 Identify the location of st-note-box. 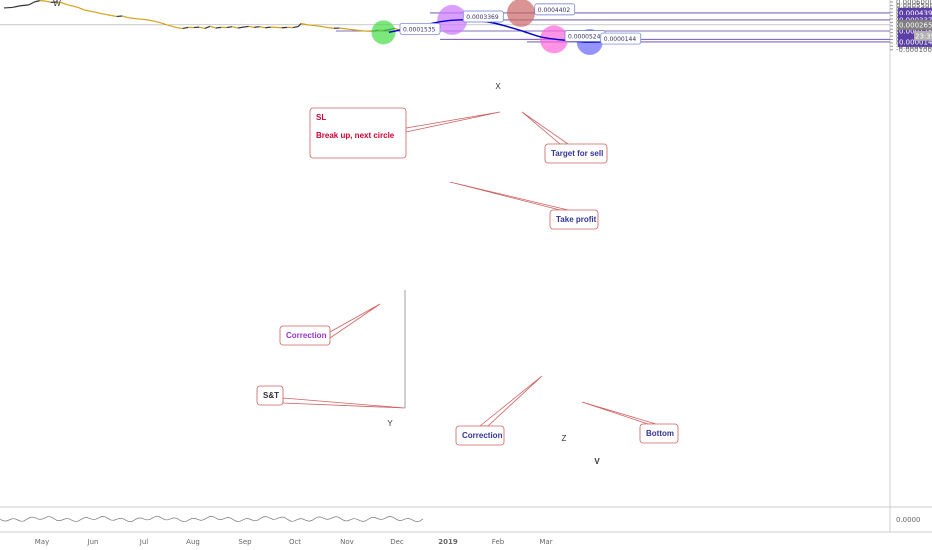
(270, 395).